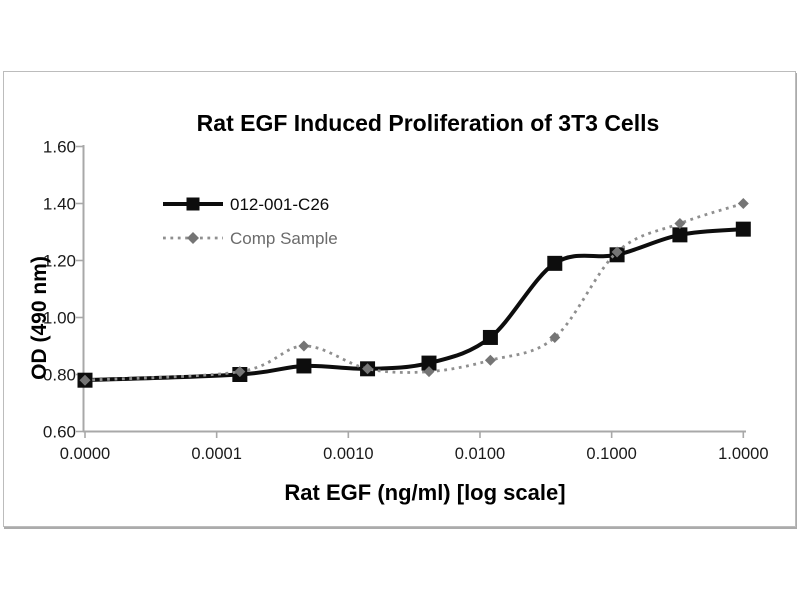 This screenshot has height=600, width=800. What do you see at coordinates (59, 375) in the screenshot?
I see `y-tick-label: 0.80` at bounding box center [59, 375].